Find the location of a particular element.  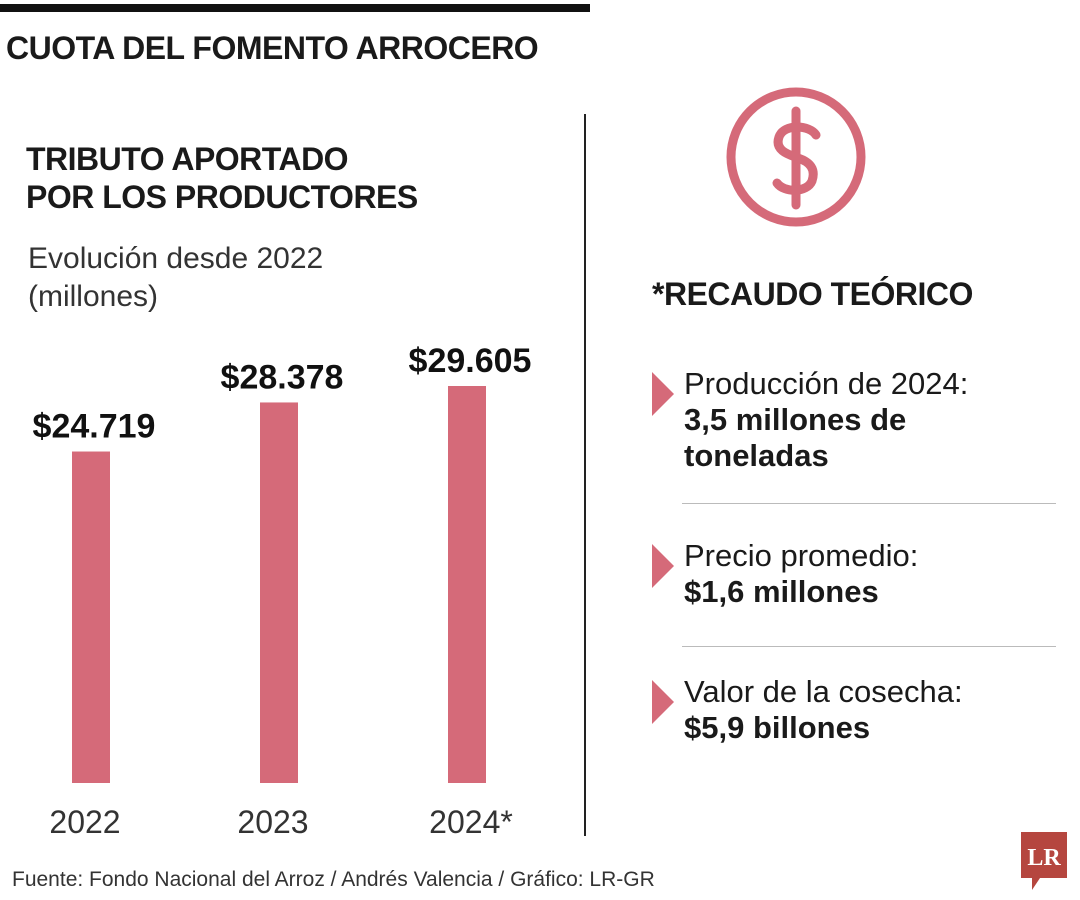

item-label: Valor de la cosecha: is located at coordinates (823, 691).